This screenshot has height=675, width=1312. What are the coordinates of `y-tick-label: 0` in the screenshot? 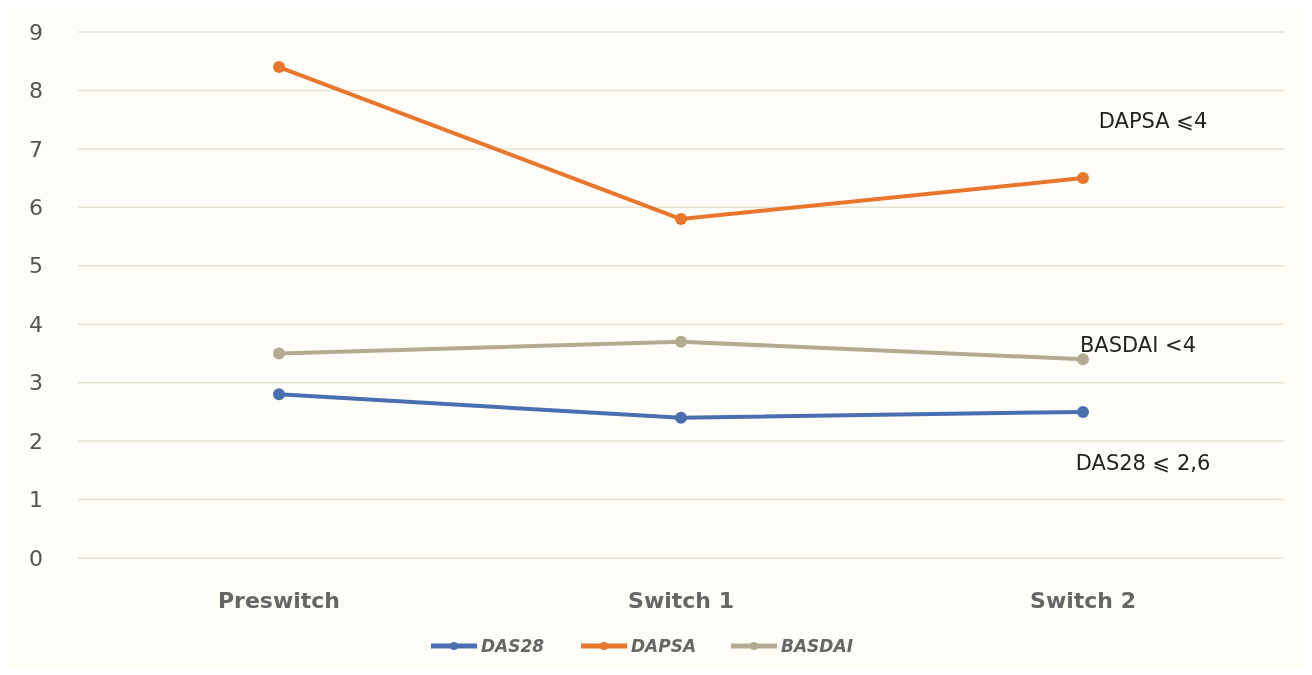 It's located at (36, 558).